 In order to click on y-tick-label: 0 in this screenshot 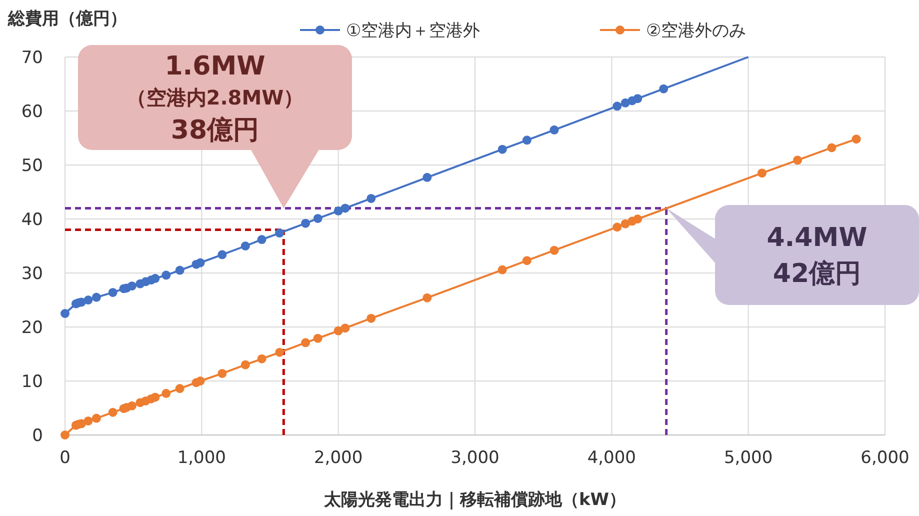, I will do `click(37, 436)`.